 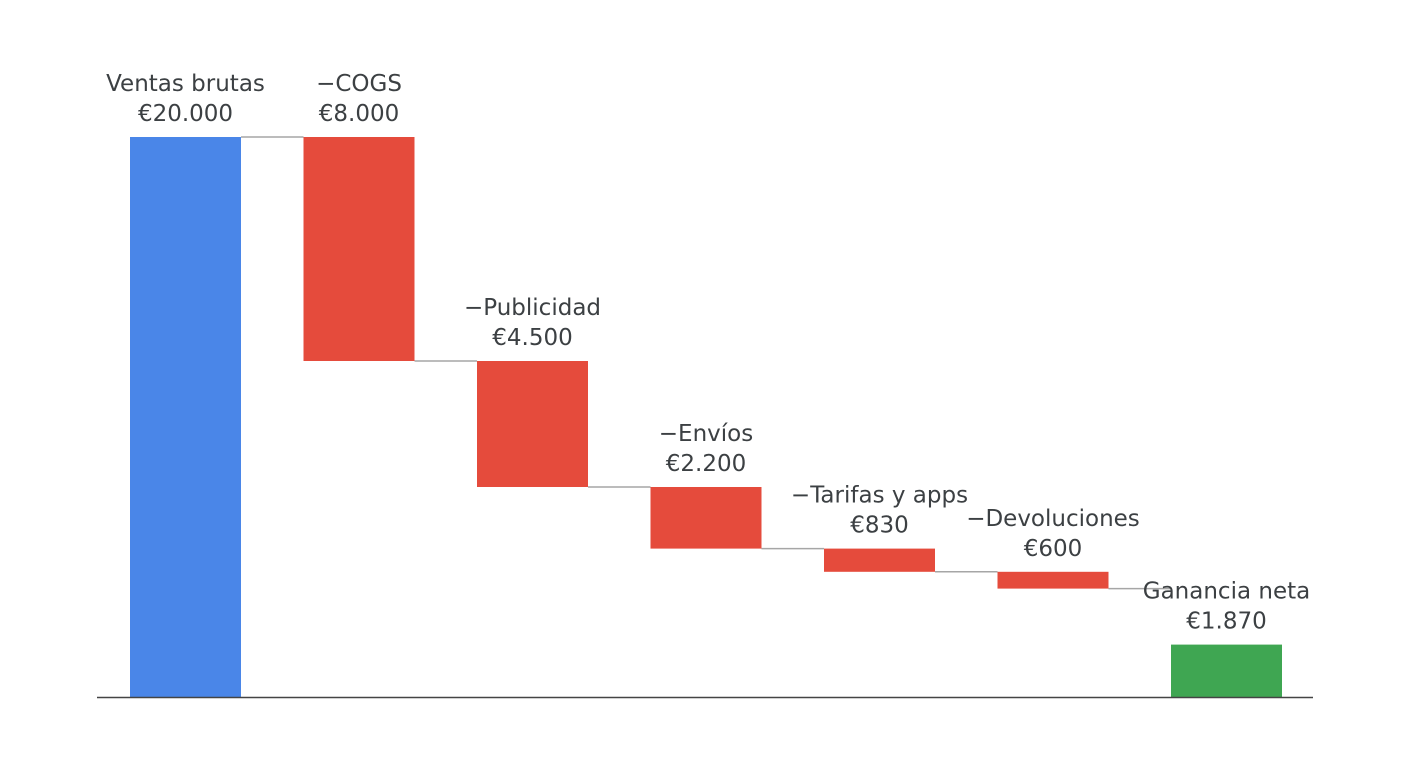 What do you see at coordinates (706, 464) in the screenshot?
I see `value-label-envios: €2.200` at bounding box center [706, 464].